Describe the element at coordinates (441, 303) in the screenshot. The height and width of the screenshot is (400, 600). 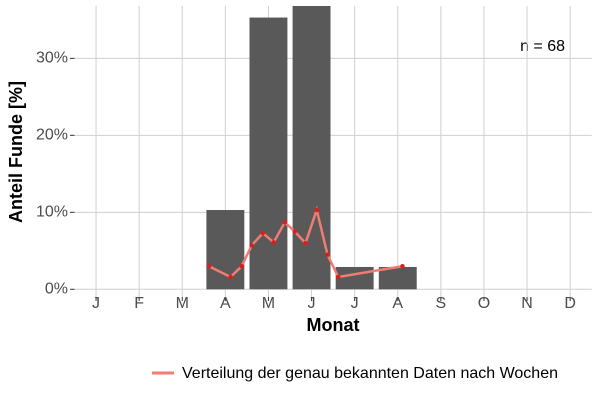
I see `x-tick-label: S` at that location.